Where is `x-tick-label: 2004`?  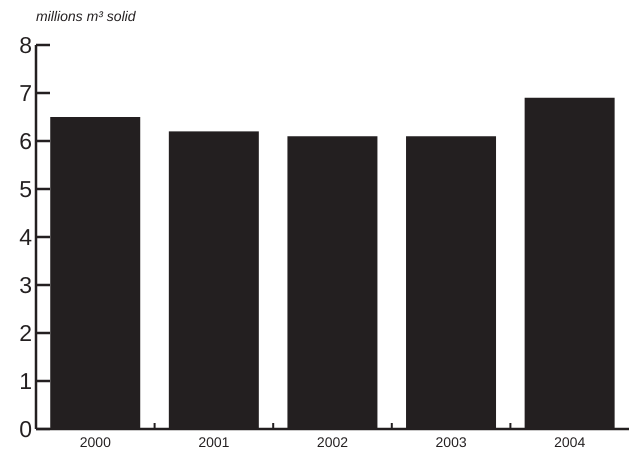
x-tick-label: 2004 is located at coordinates (570, 442).